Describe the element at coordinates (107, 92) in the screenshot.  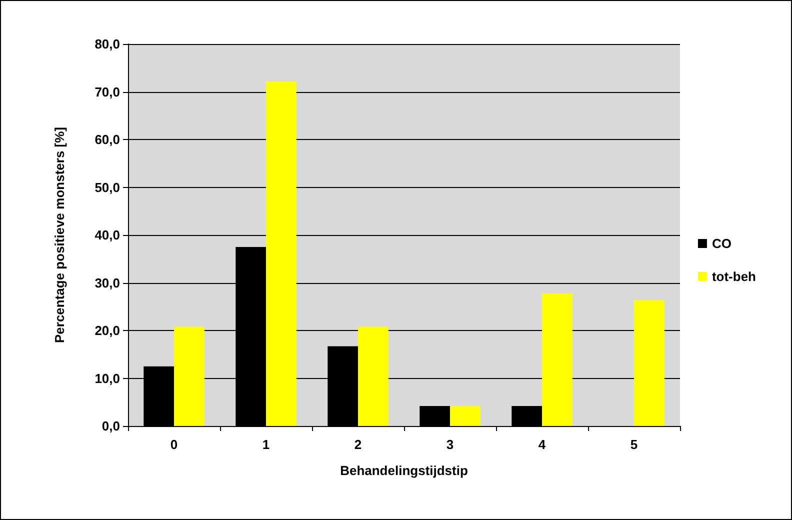
I see `y-tick-label: 70,0` at that location.